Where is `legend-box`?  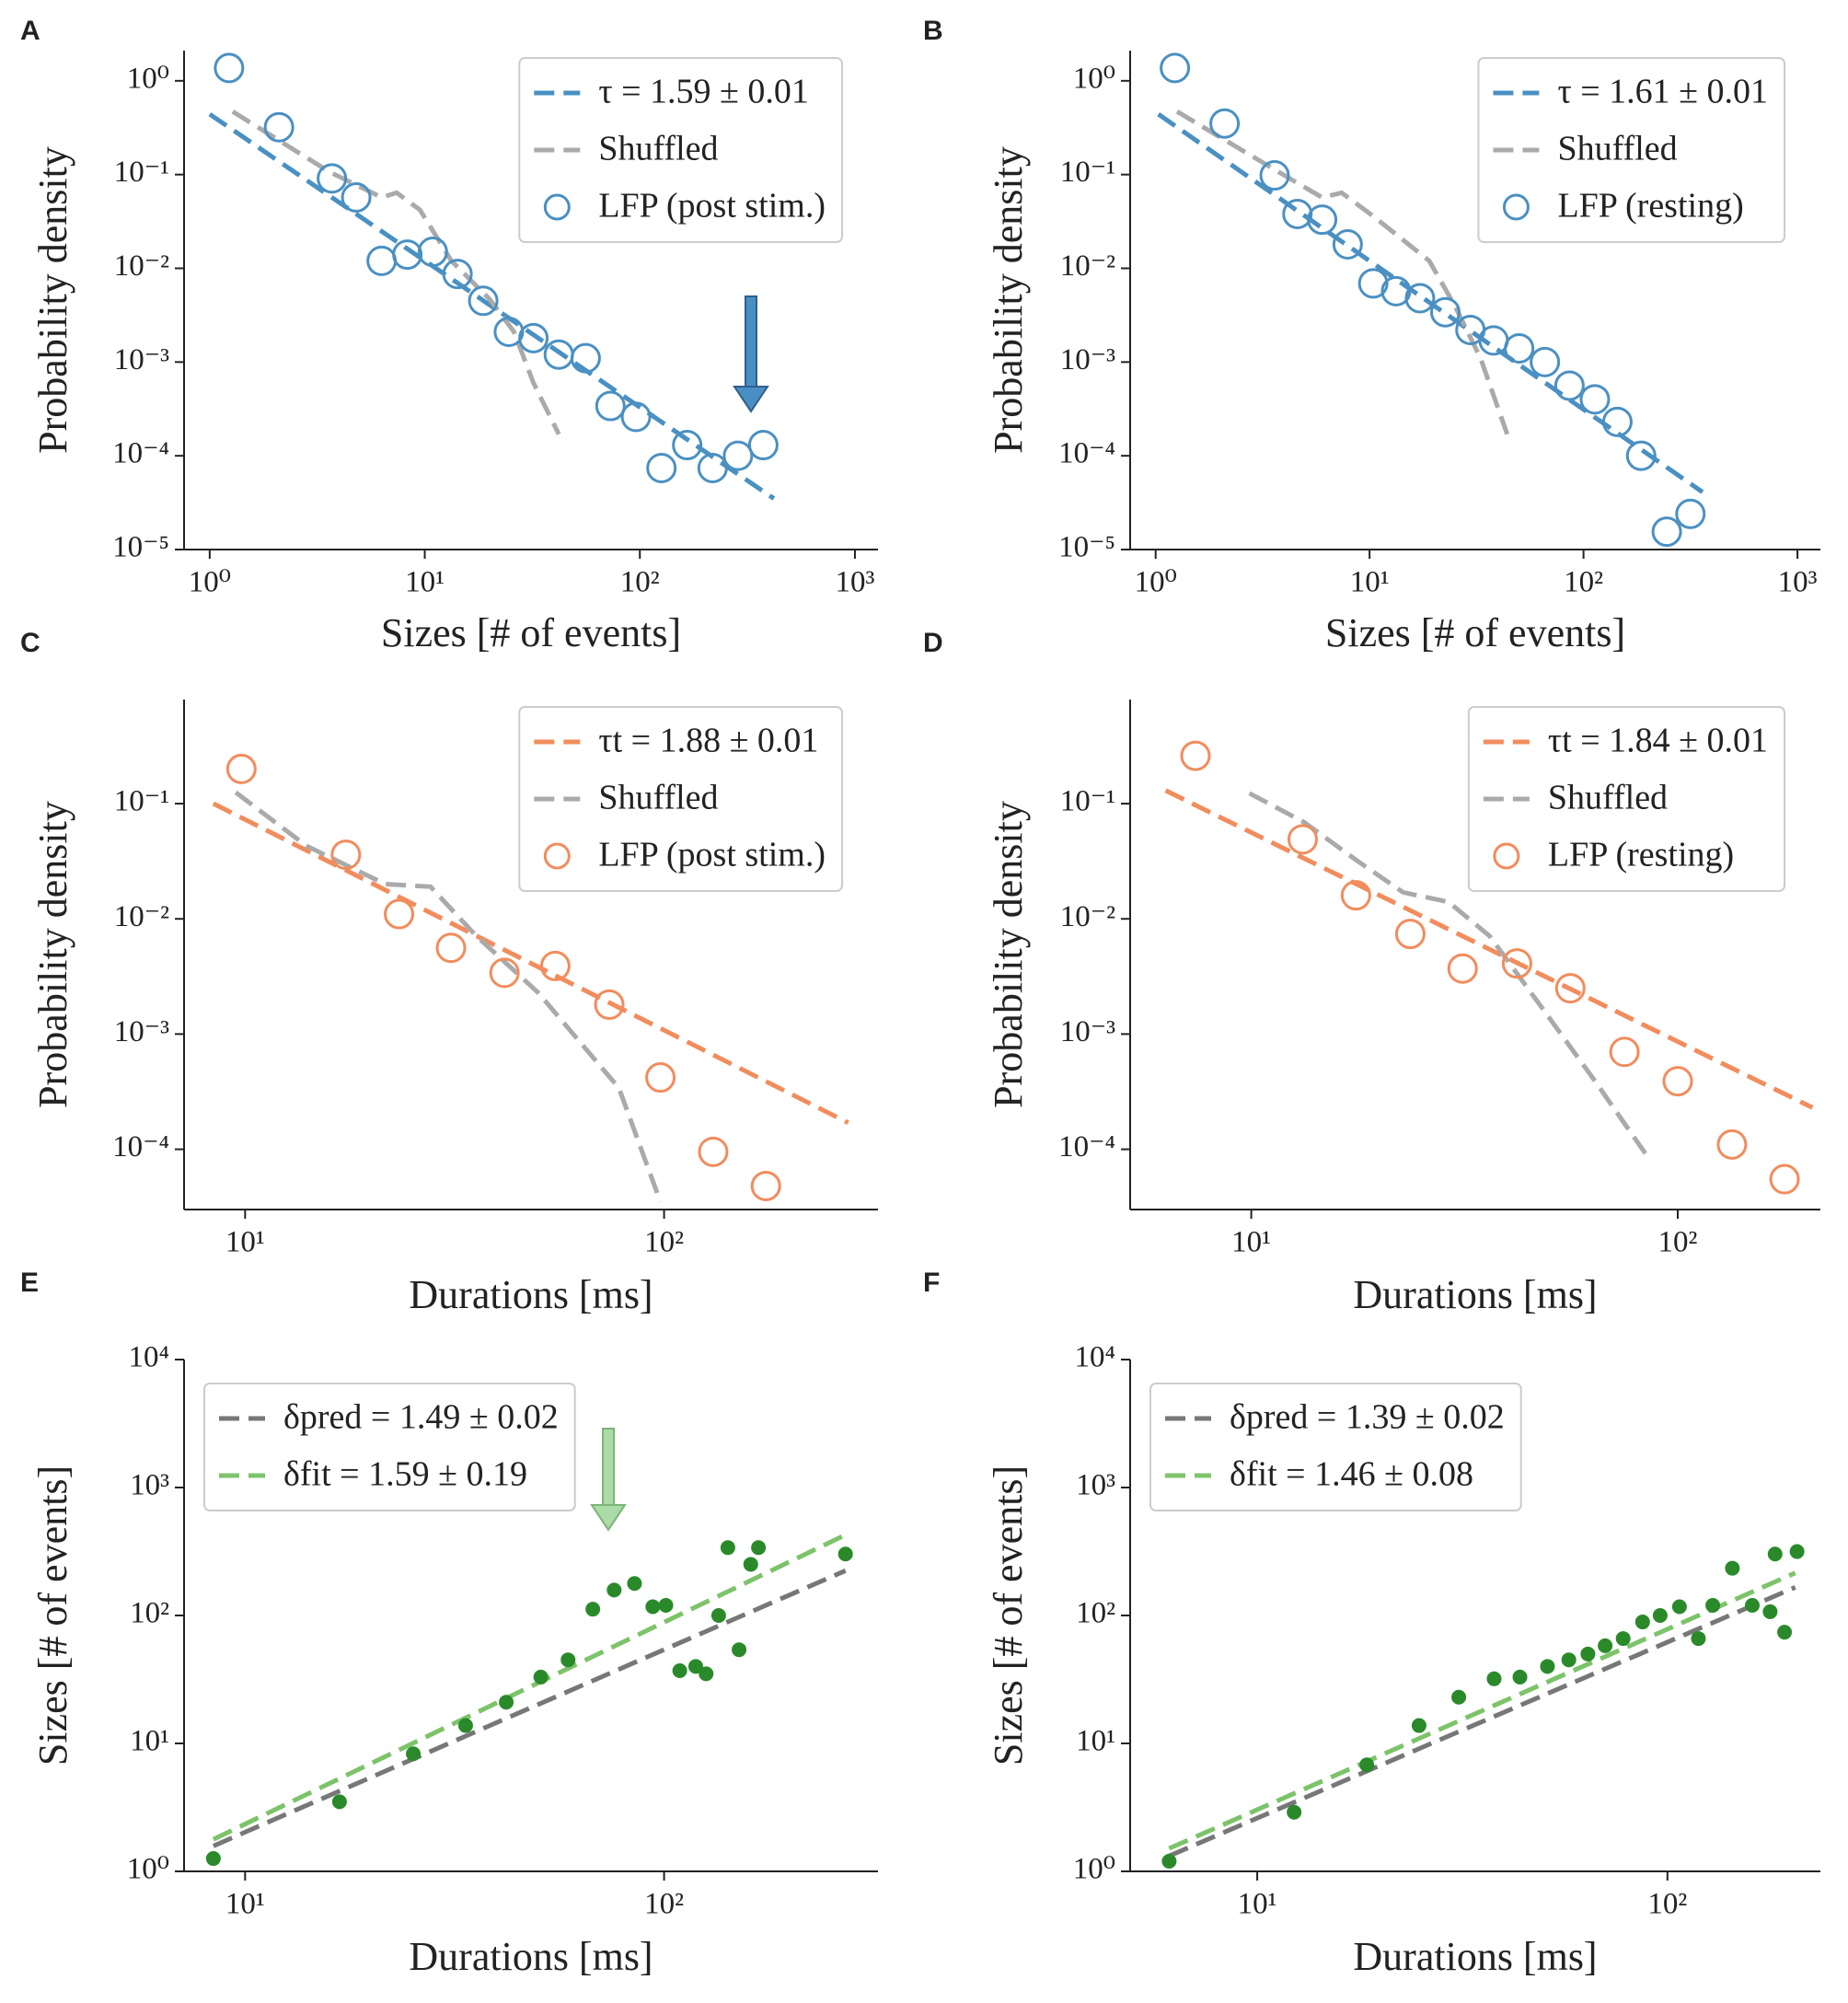
legend-box is located at coordinates (680, 799).